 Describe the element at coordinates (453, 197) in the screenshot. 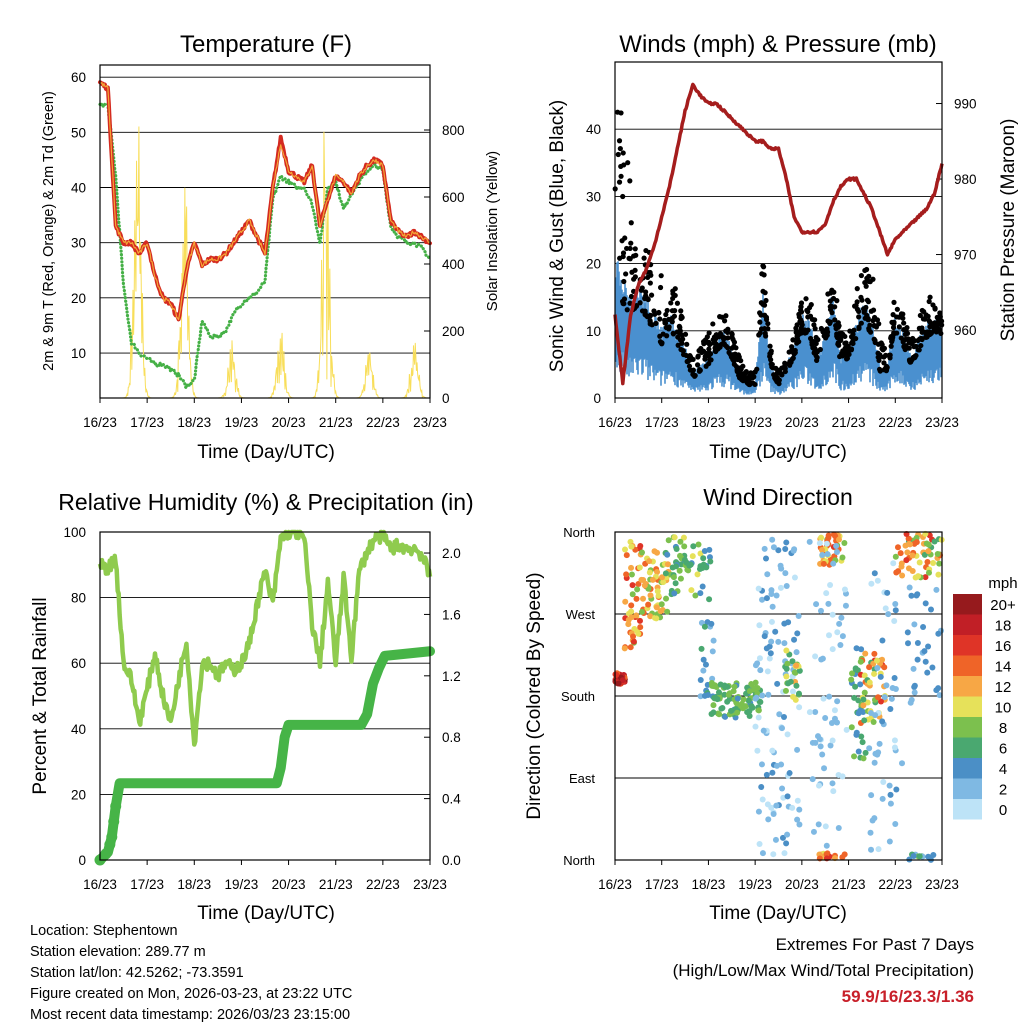

I see `right-tick-label: 600` at that location.